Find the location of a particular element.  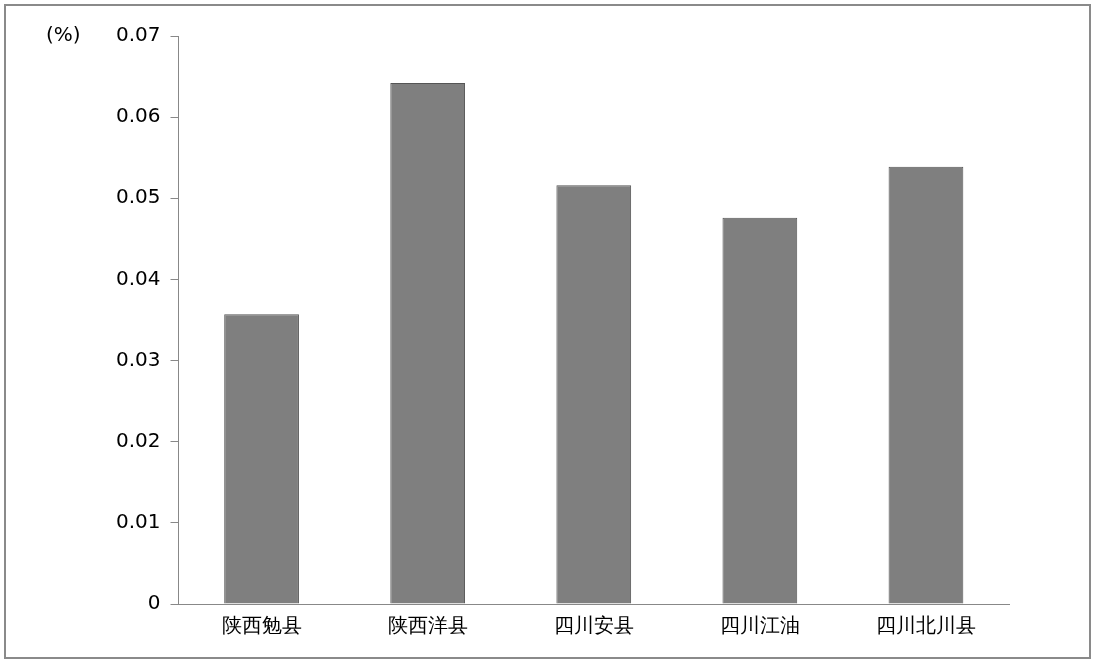

x-tick-label: 陕西洋县 is located at coordinates (427, 625).